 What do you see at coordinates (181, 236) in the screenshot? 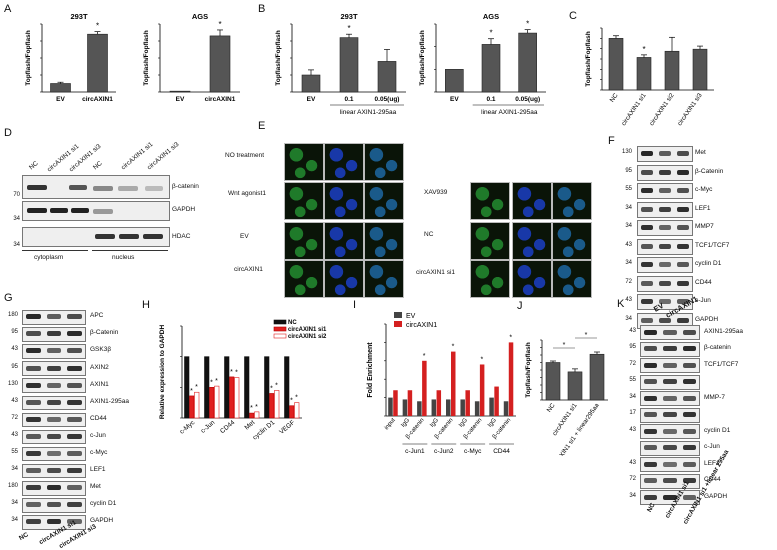
I see `row-label: HDAC` at bounding box center [181, 236].